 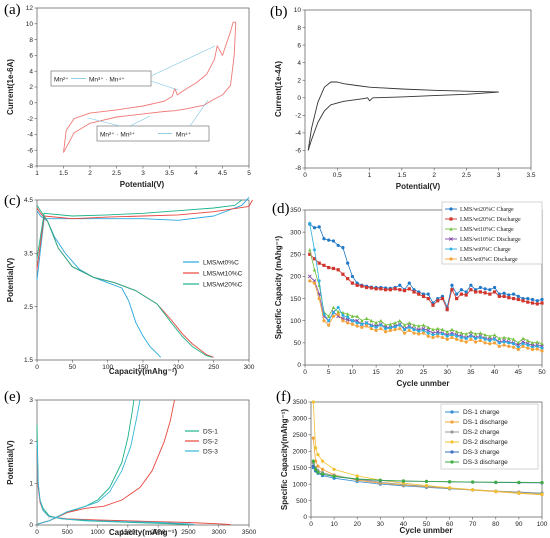 I want to click on y-tick-label: 12, so click(x=30, y=8).